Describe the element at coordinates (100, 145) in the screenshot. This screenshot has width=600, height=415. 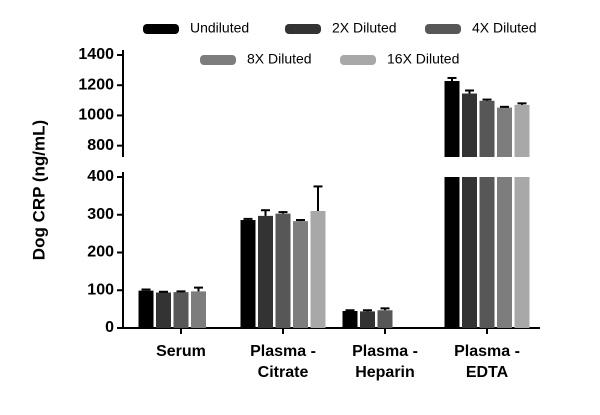
I see `y-tick-label: 800` at that location.